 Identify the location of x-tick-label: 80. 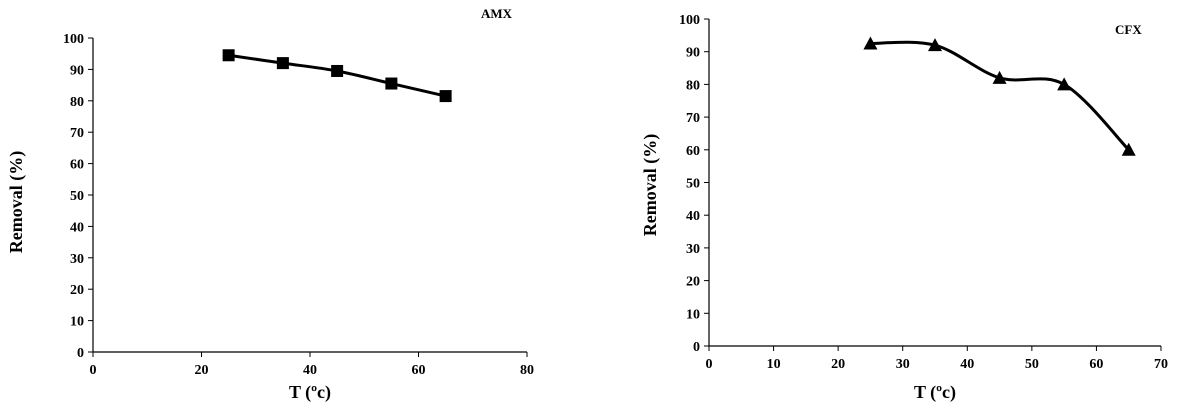
(527, 370).